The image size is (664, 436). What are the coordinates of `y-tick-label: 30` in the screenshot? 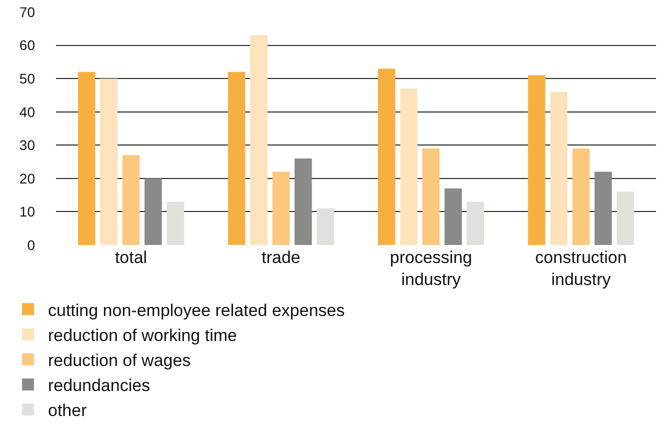 It's located at (27, 145).